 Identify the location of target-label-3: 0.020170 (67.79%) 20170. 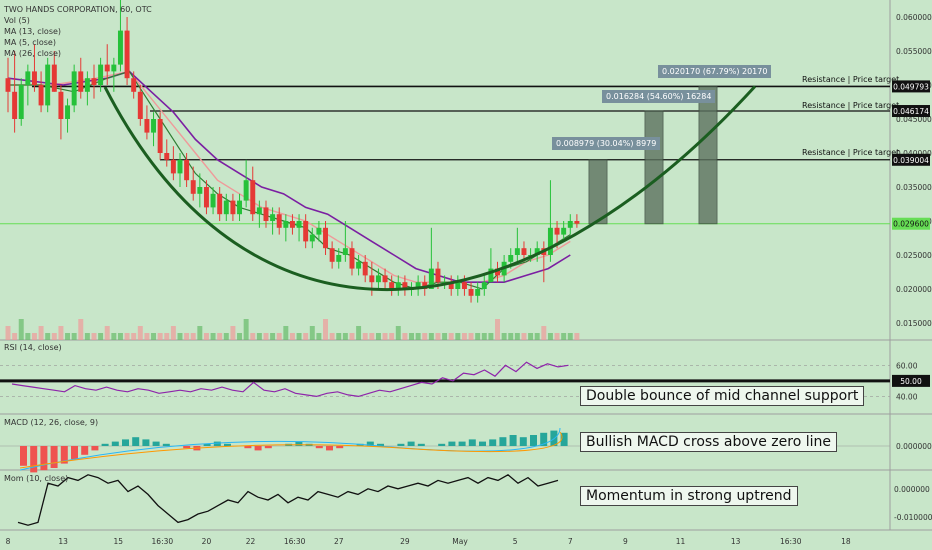
(715, 71).